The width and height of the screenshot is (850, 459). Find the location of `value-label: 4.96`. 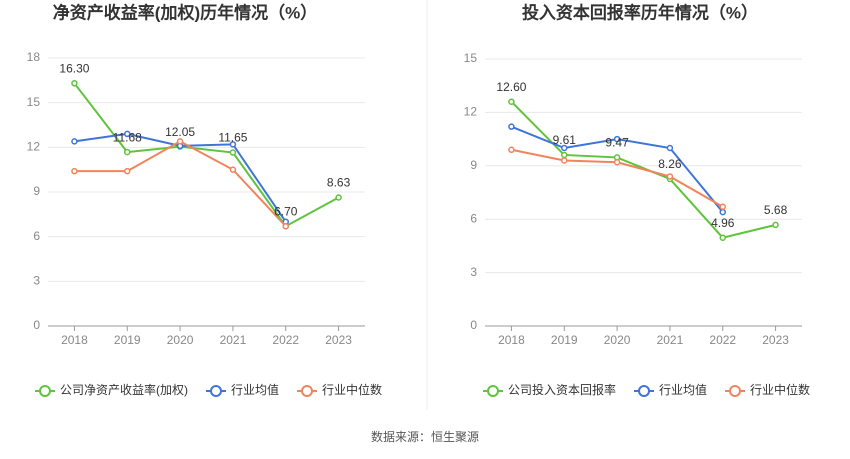

value-label: 4.96 is located at coordinates (723, 223).